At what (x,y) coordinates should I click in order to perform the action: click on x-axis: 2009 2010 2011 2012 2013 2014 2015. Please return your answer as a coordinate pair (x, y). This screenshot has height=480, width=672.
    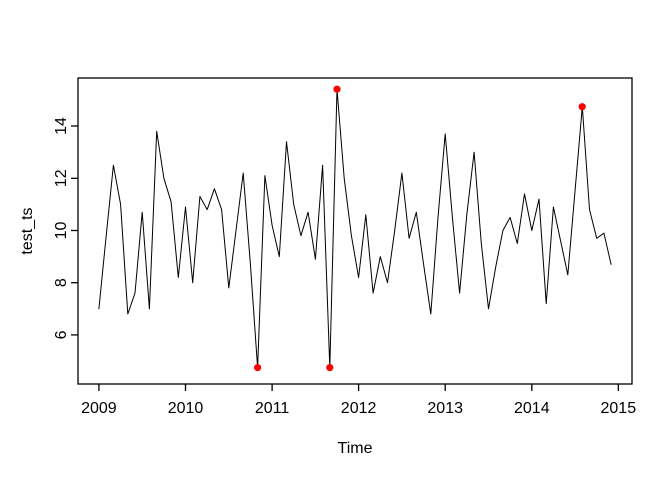
    Looking at the image, I should click on (358, 400).